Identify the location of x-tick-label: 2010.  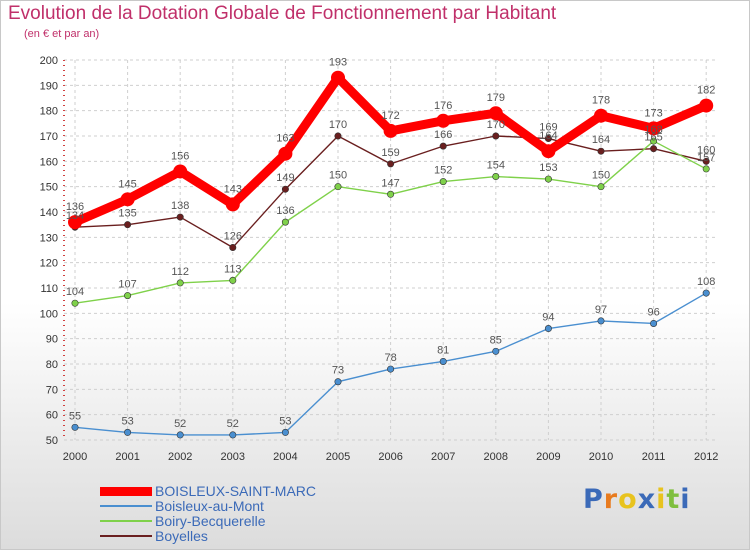
(601, 457).